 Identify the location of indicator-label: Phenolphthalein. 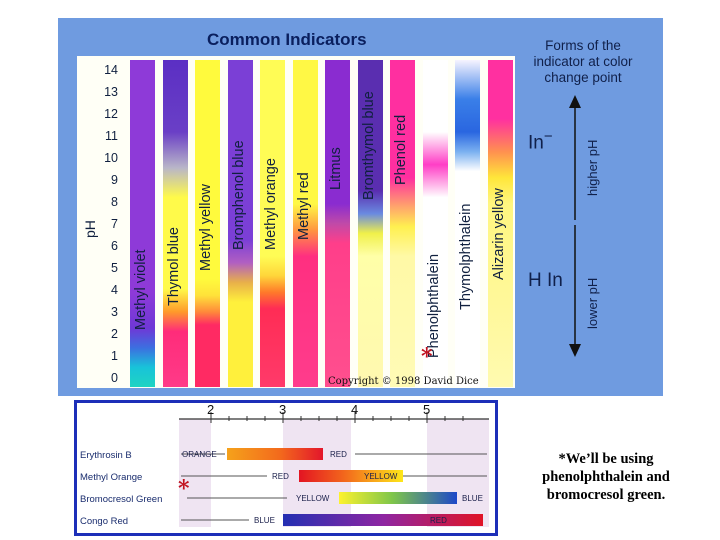
(433, 305).